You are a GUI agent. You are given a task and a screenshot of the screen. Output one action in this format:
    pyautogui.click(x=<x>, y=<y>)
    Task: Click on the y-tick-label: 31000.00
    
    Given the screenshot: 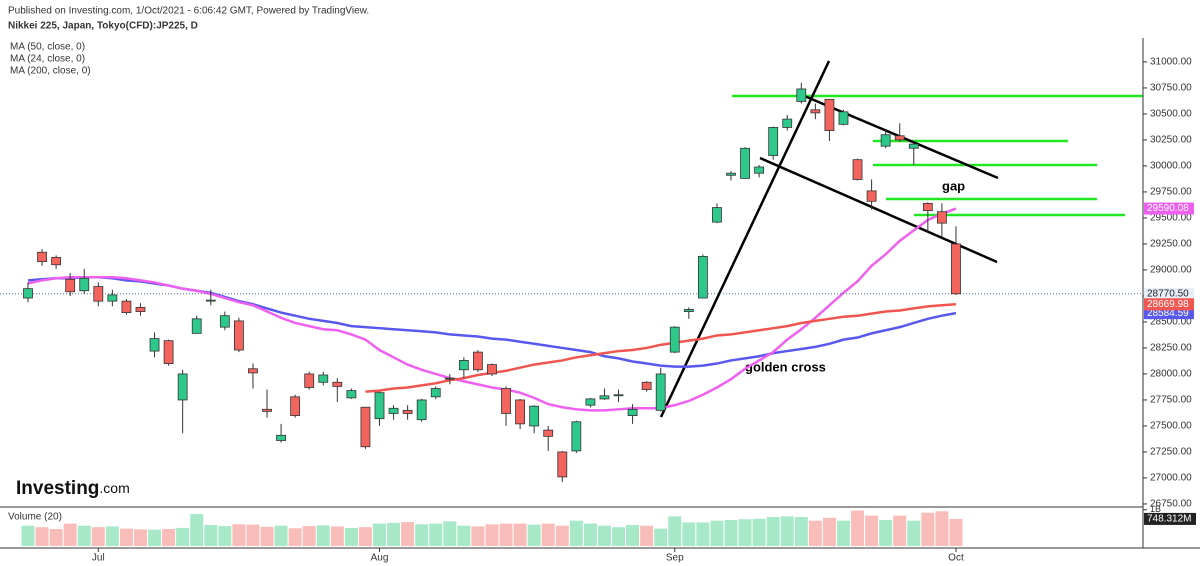 What is the action you would take?
    pyautogui.click(x=1171, y=62)
    